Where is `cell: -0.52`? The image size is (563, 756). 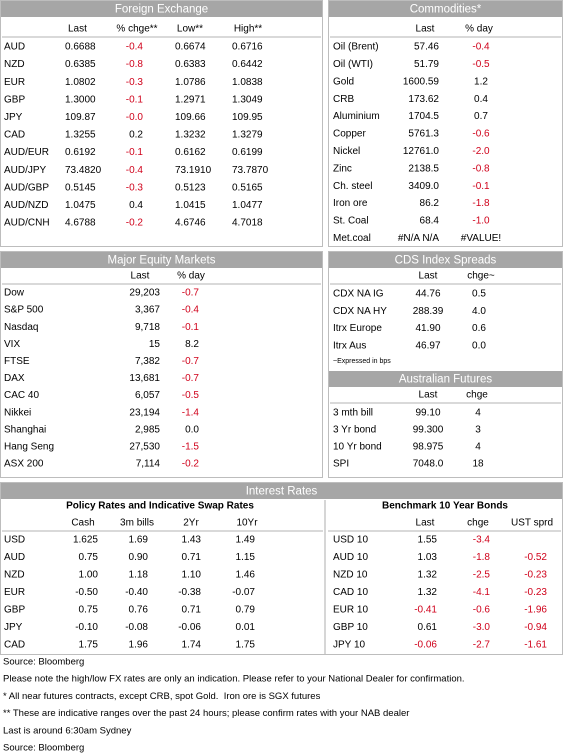
cell: -0.52 is located at coordinates (535, 557).